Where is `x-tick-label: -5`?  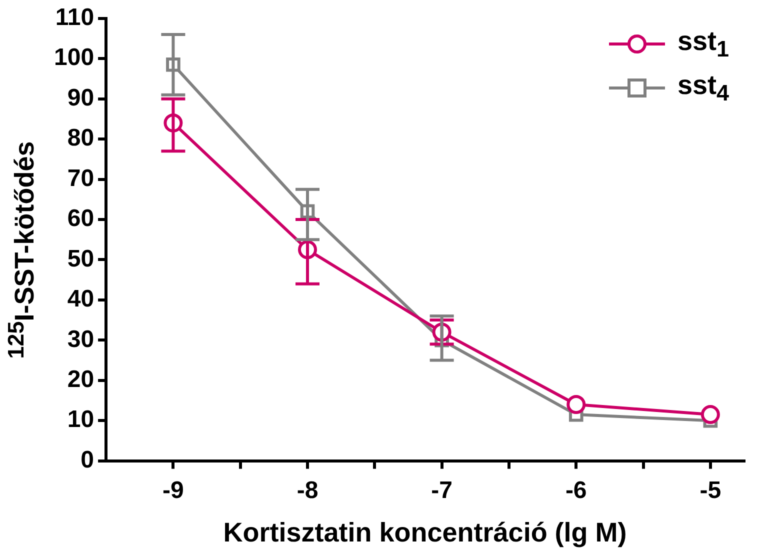
x-tick-label: -5 is located at coordinates (711, 490).